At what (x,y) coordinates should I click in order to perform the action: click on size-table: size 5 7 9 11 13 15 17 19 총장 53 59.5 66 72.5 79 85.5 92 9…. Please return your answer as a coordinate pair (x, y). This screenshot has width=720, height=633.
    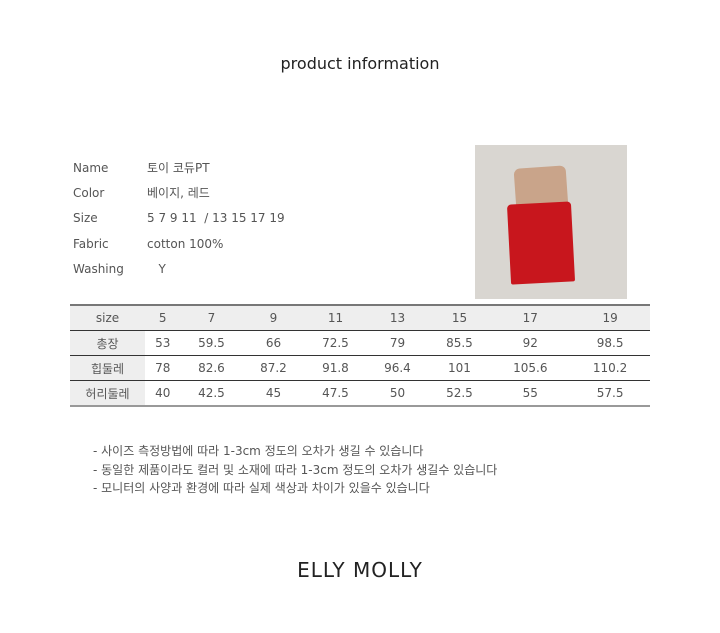
    Looking at the image, I should click on (360, 355).